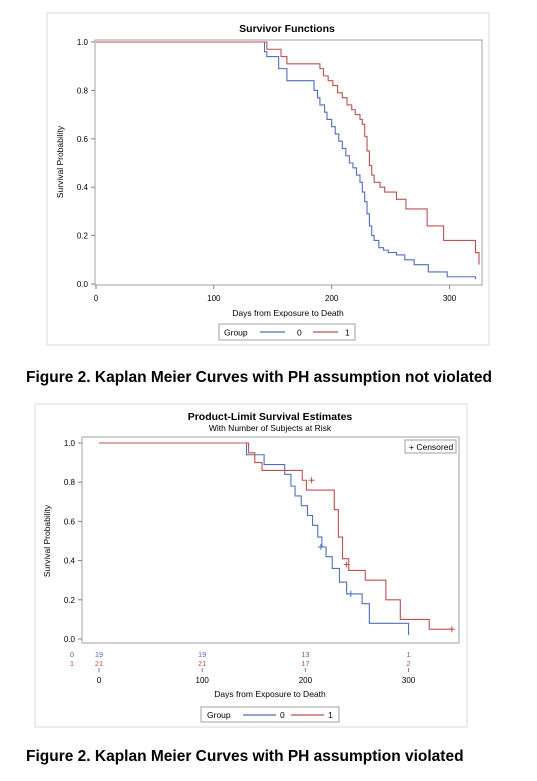 The image size is (537, 781). I want to click on at-risk-count: 2, so click(408, 663).